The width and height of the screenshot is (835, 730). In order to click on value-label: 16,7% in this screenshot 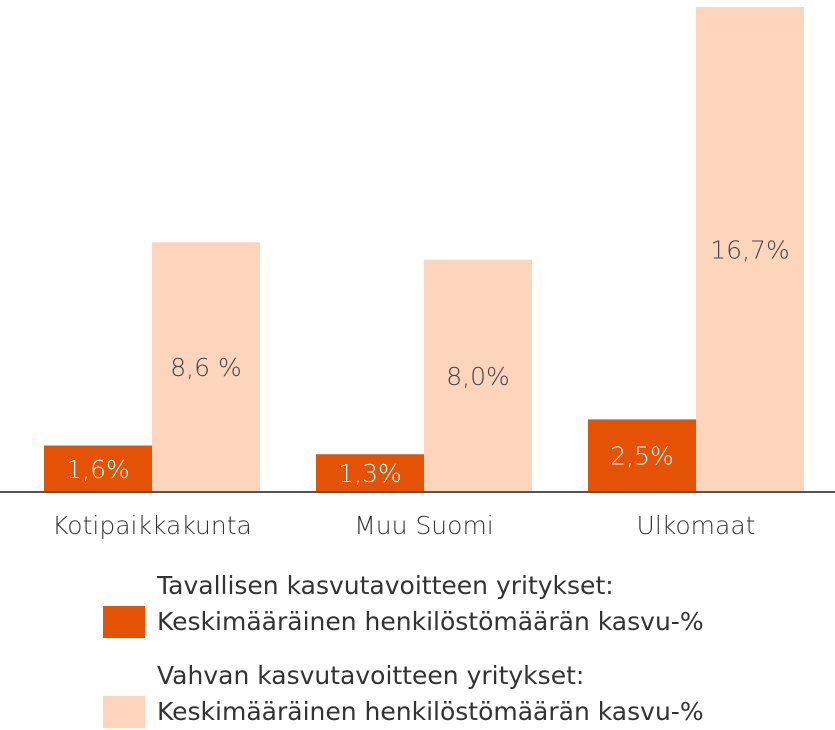, I will do `click(749, 250)`.